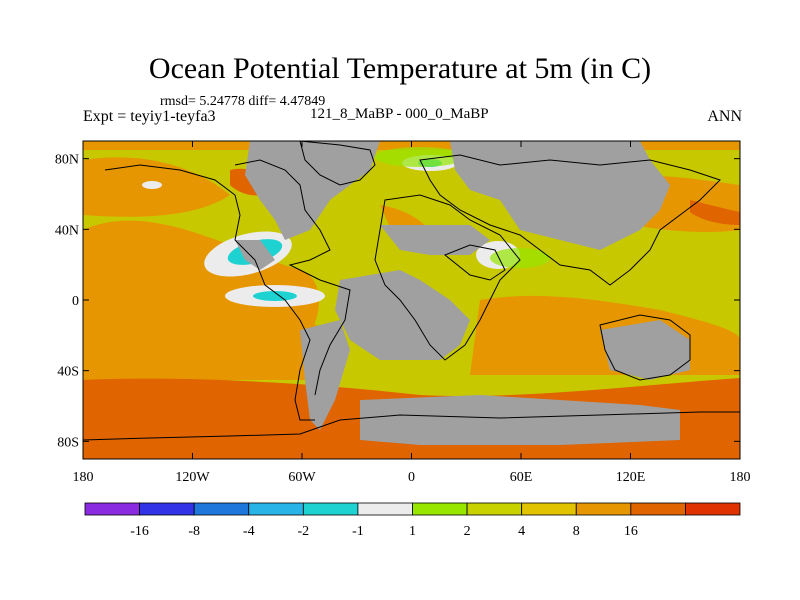 The height and width of the screenshot is (600, 800). I want to click on lon-tick-label: 120W, so click(192, 477).